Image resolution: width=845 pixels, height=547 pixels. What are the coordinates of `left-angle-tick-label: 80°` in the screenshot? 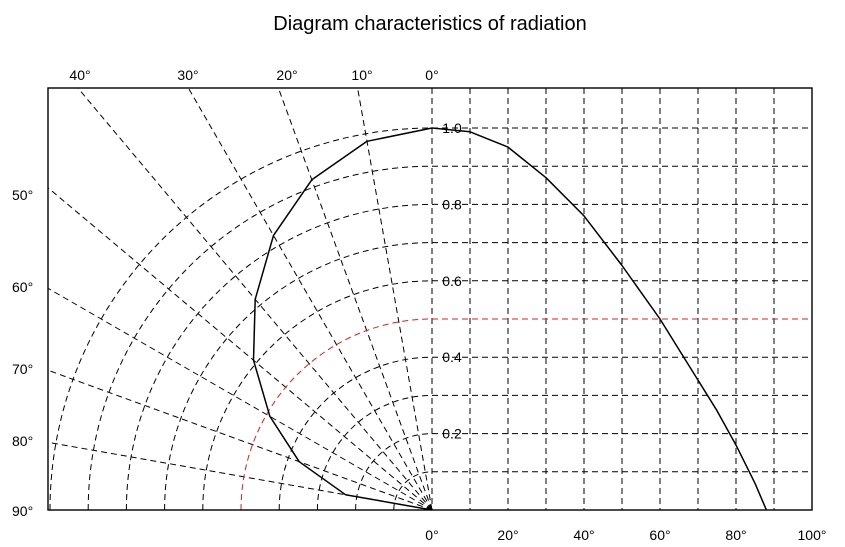 It's located at (22, 441).